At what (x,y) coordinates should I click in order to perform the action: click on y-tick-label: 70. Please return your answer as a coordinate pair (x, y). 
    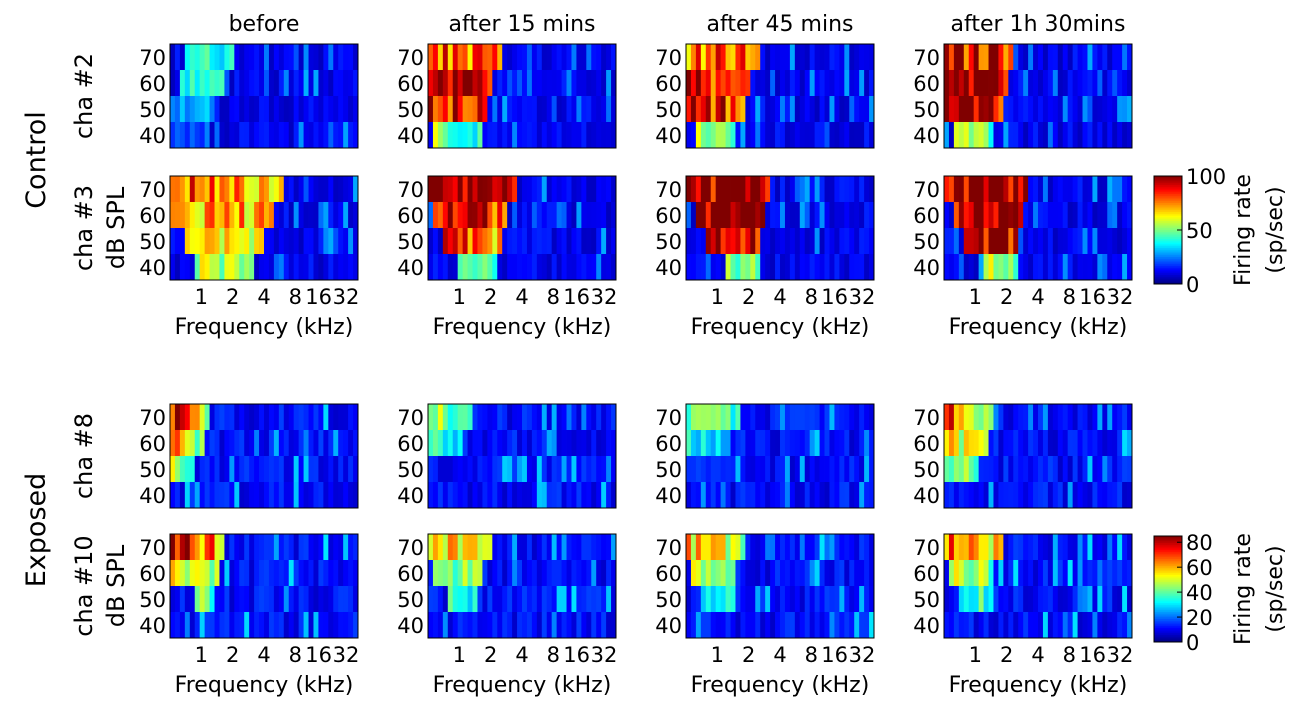
    Looking at the image, I should click on (410, 418).